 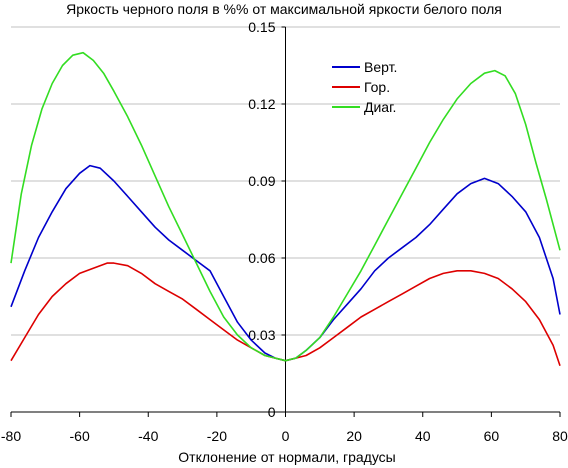 I want to click on y-tick-label: 0.15, so click(x=261, y=27).